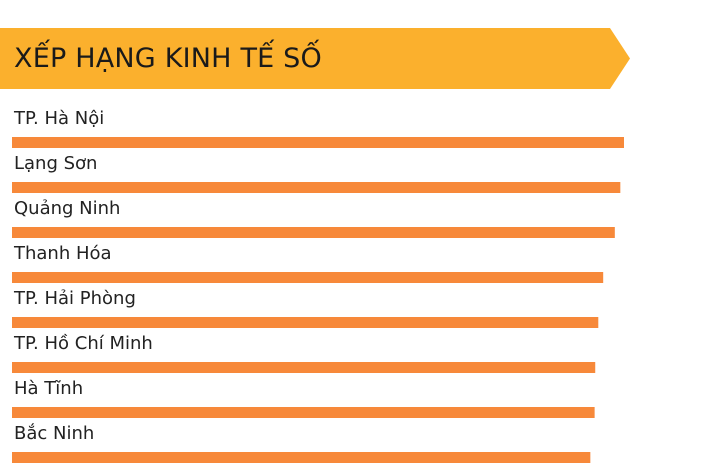 The image size is (720, 470). What do you see at coordinates (83, 343) in the screenshot?
I see `category-label: TP. Hồ Chí Minh` at bounding box center [83, 343].